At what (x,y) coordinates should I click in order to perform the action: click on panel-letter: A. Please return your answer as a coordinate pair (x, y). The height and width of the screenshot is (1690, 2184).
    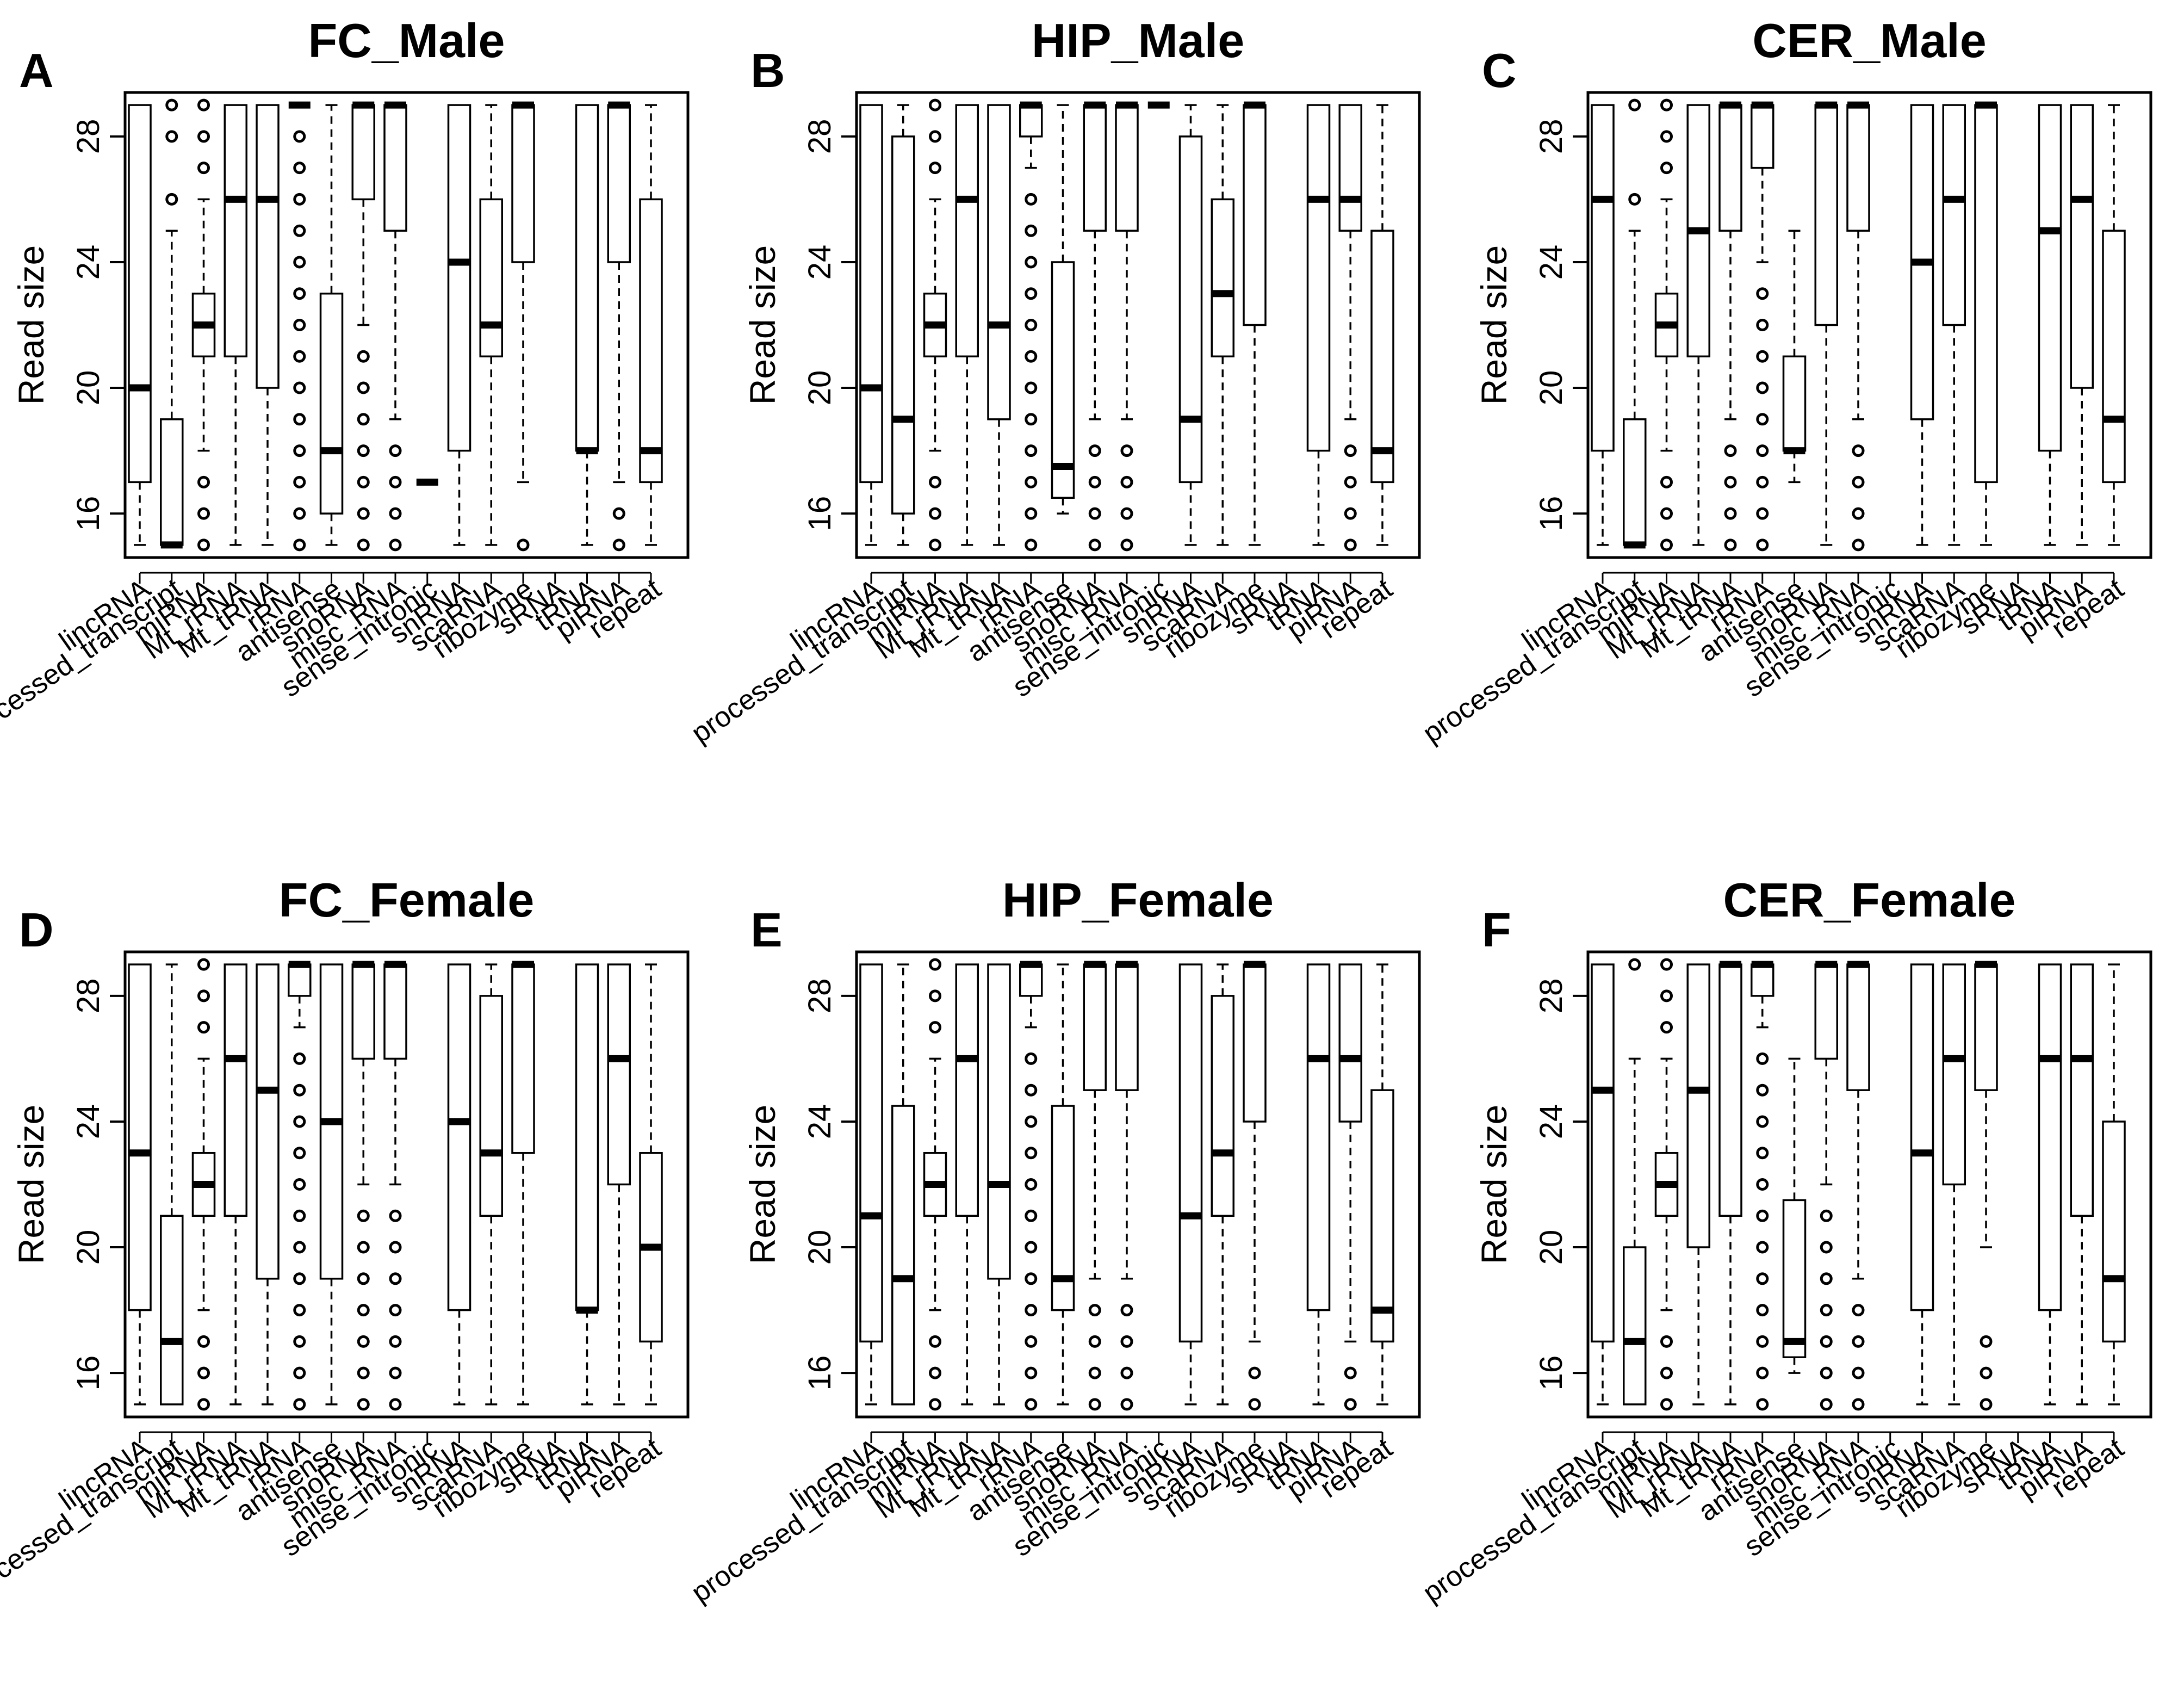
    Looking at the image, I should click on (36, 70).